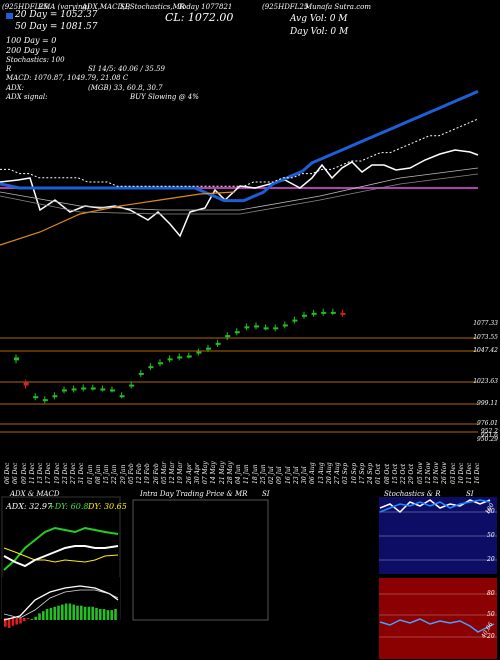  What do you see at coordinates (67, 78) in the screenshot?
I see `macd-readout: MACD: 1070.87, 1049.79, 21.08 C` at bounding box center [67, 78].